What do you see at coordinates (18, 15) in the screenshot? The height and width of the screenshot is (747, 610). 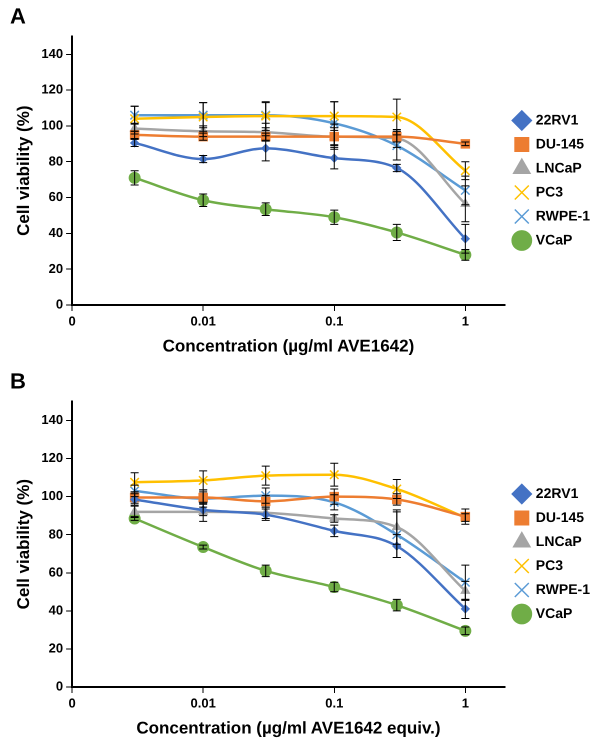 I see `chart-title: A` at bounding box center [18, 15].